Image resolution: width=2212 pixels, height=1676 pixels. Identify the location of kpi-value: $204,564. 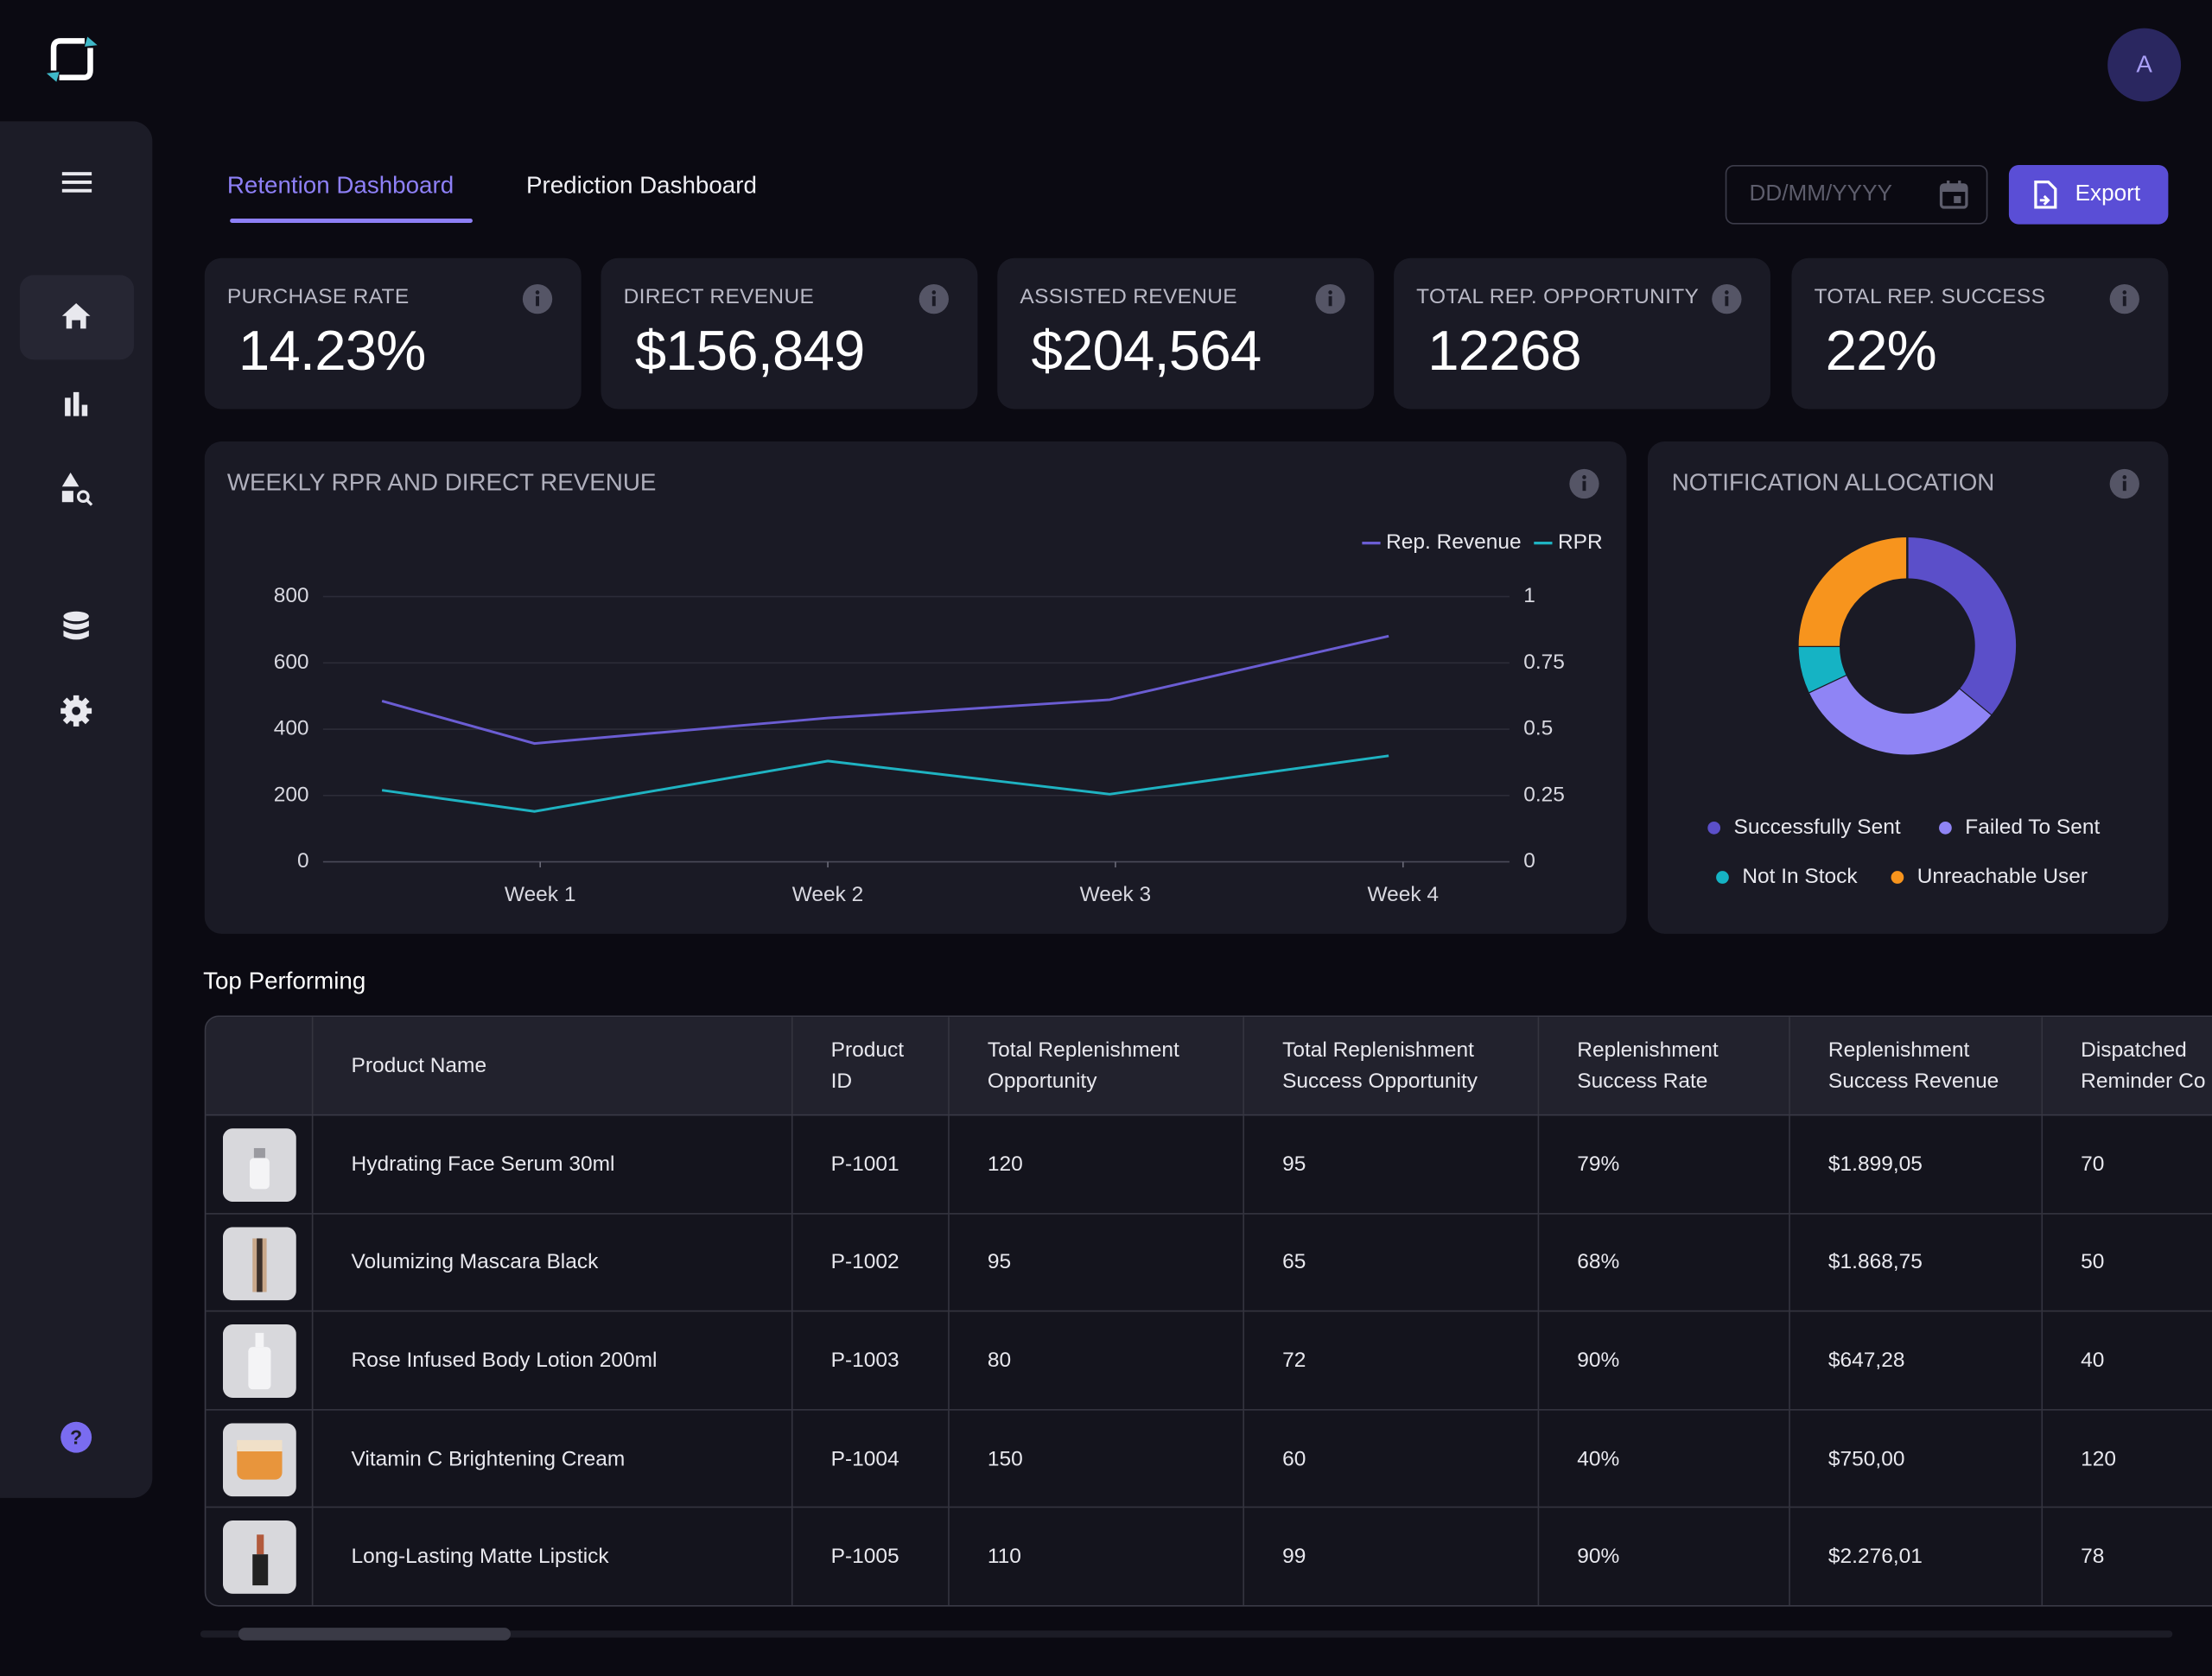
(1146, 352).